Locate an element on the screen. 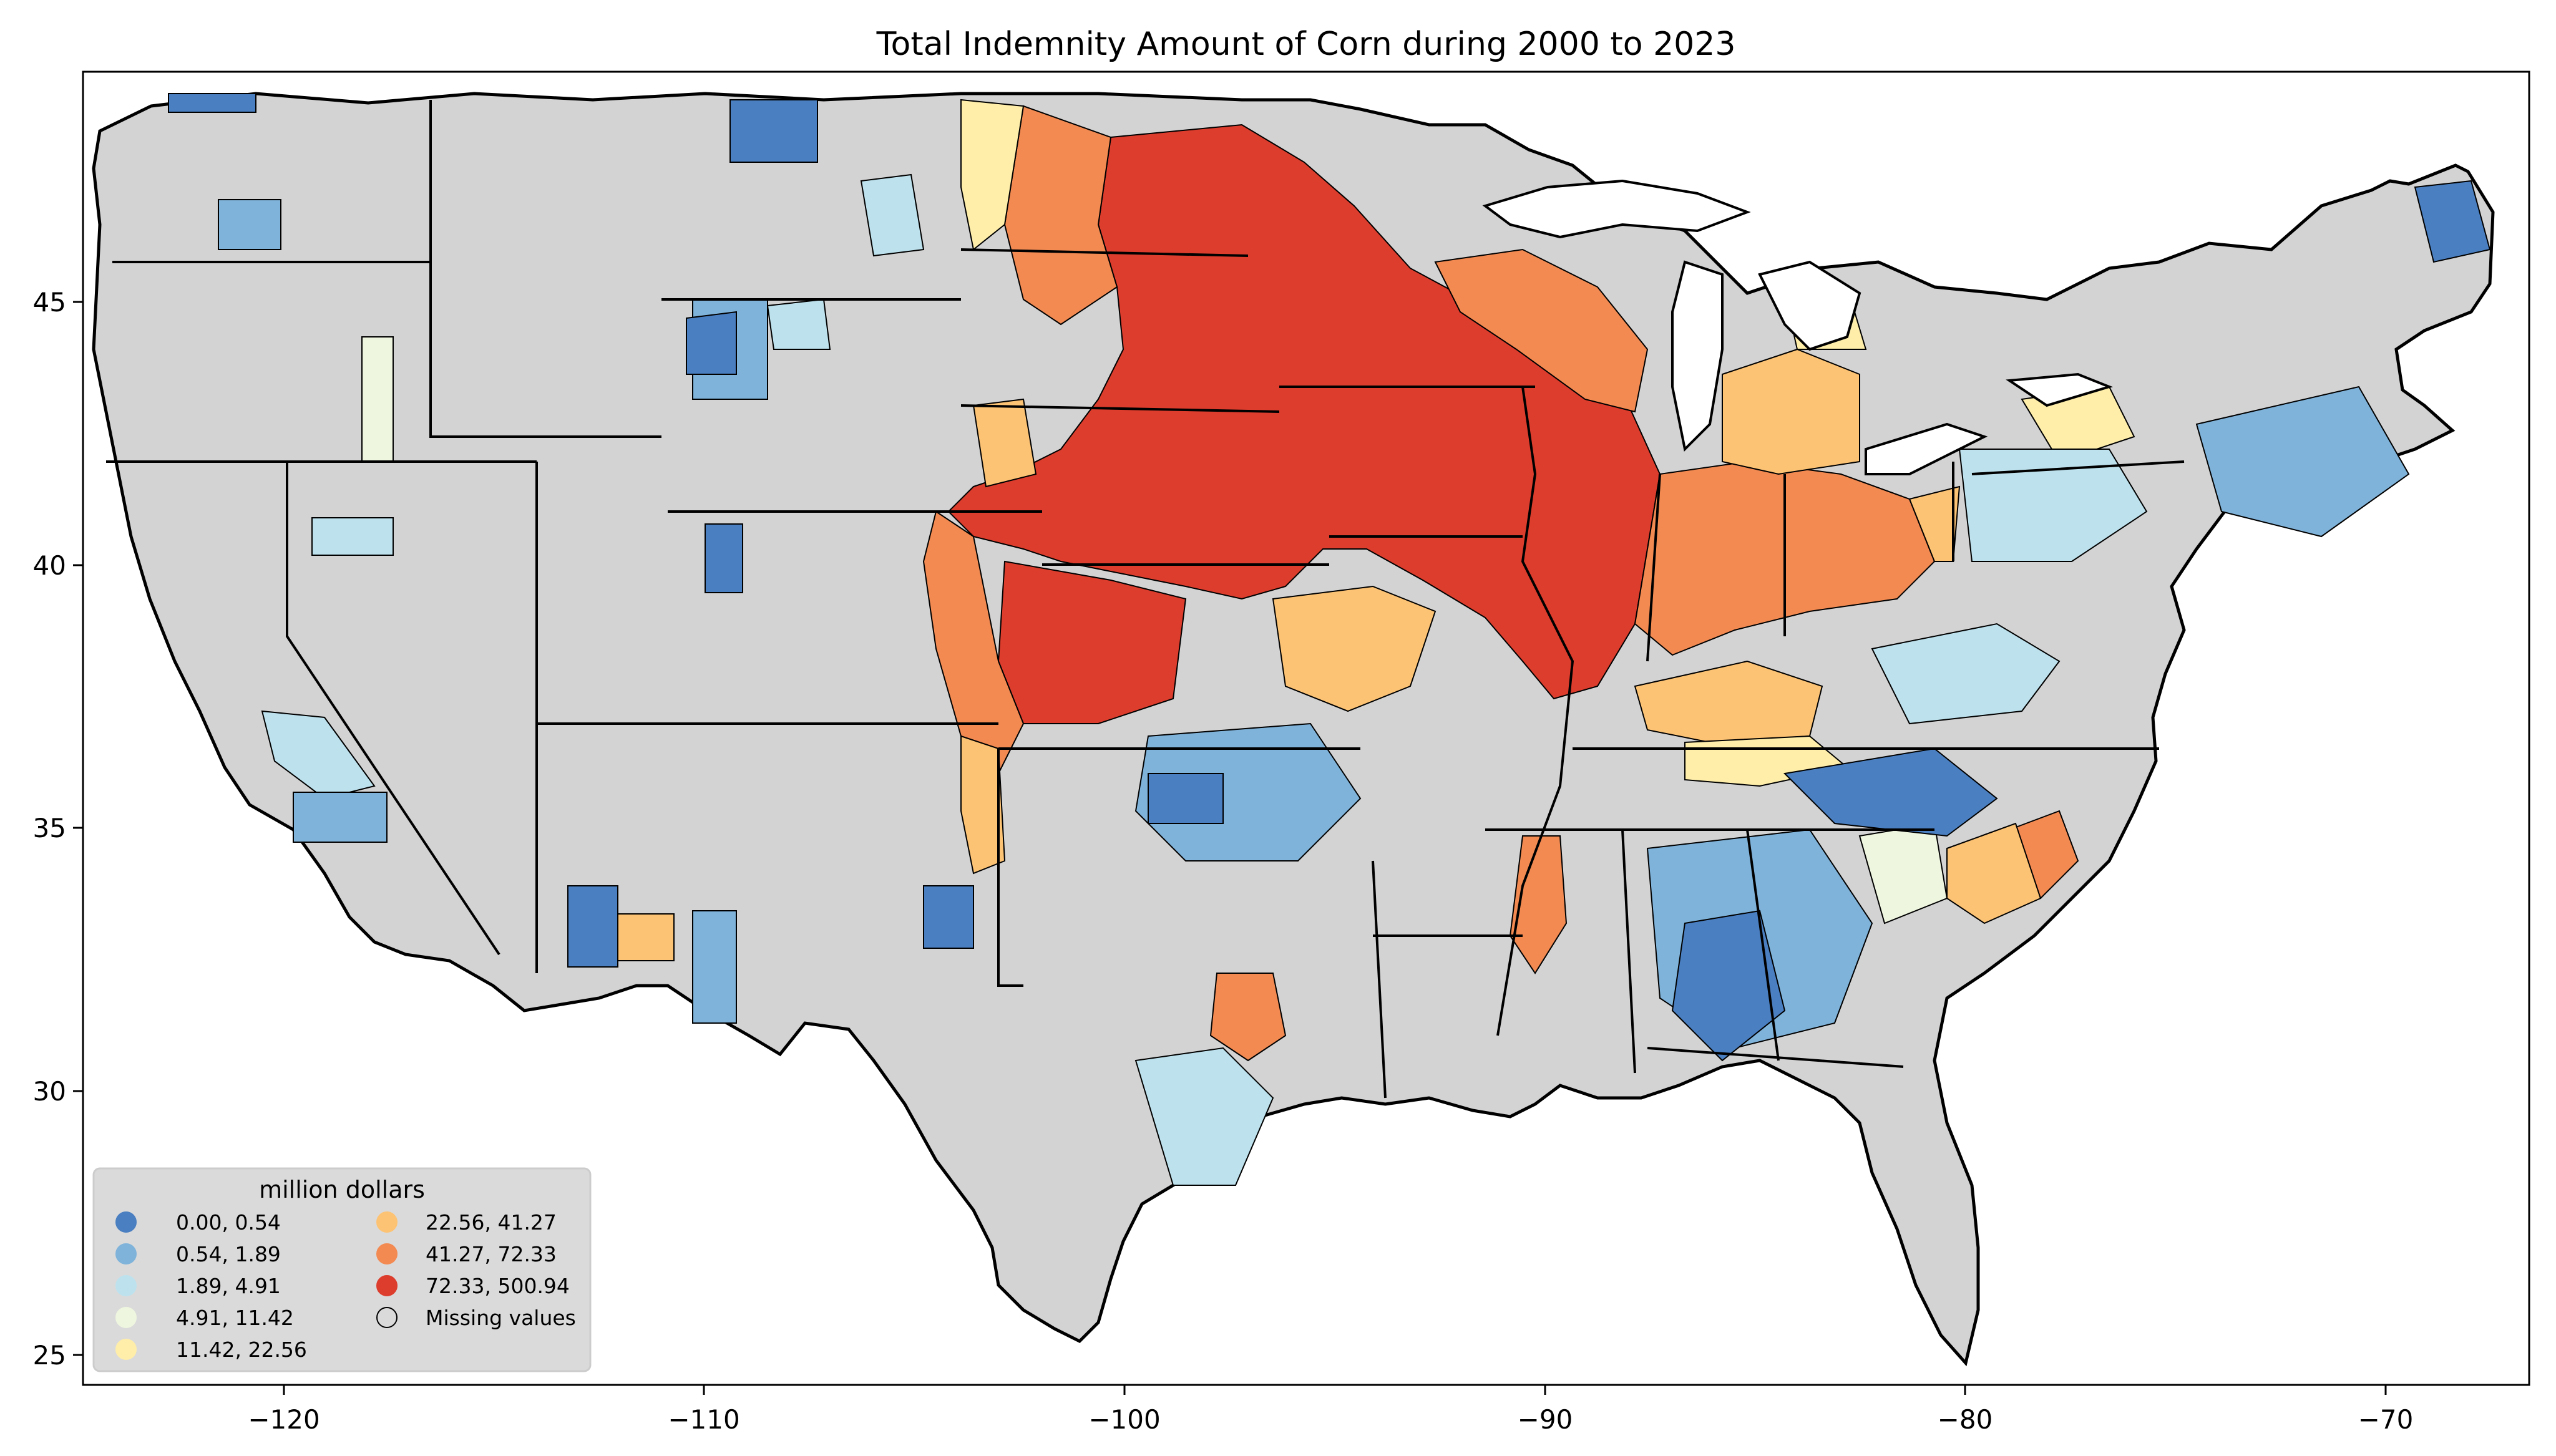 This screenshot has width=2556, height=1456. border-il-in is located at coordinates (1653, 567).